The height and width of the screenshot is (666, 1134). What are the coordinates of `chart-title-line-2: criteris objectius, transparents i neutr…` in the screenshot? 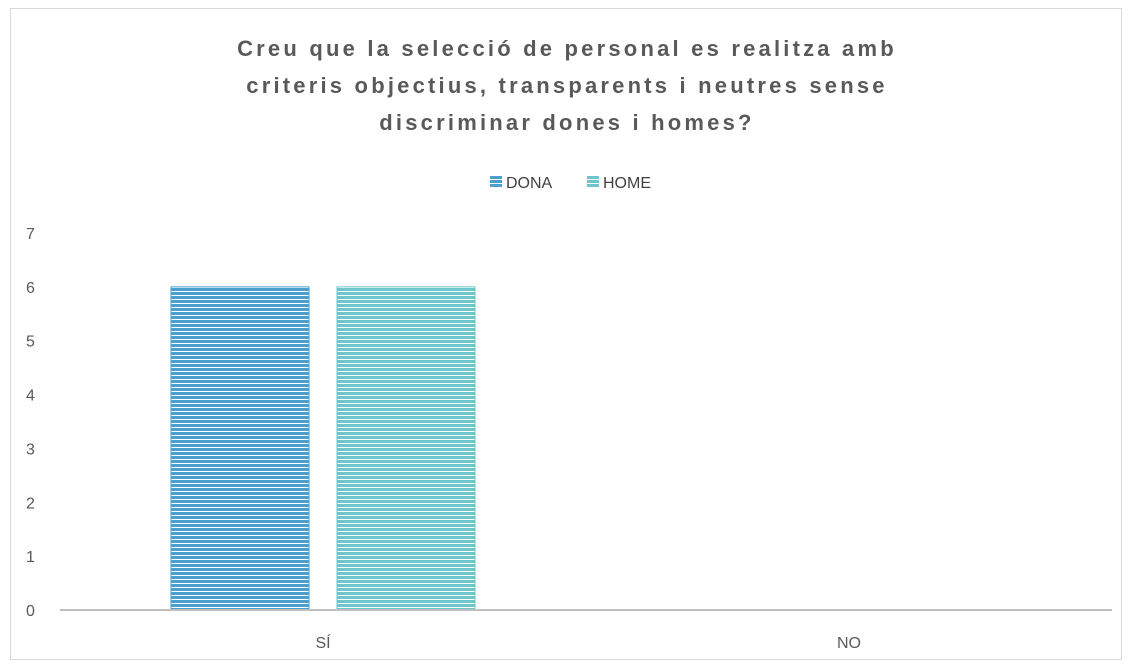 It's located at (566, 85).